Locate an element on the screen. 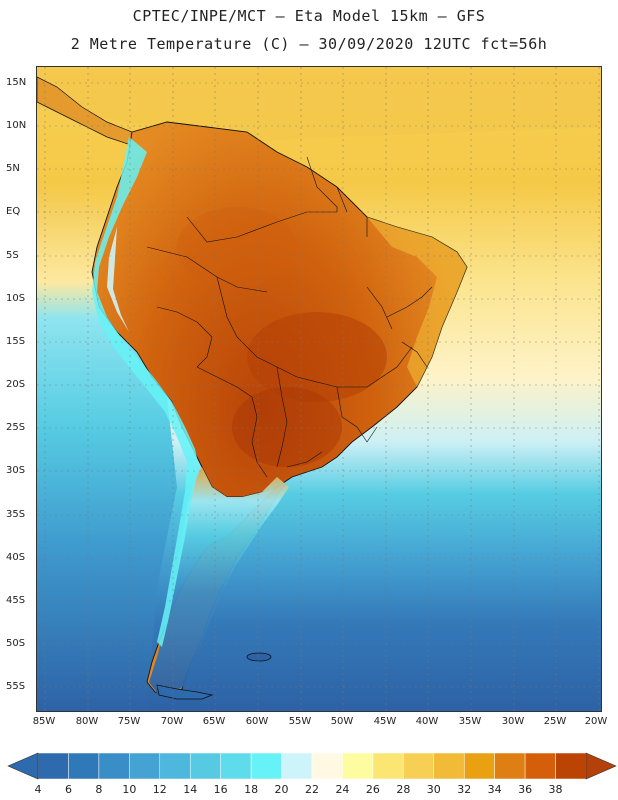 This screenshot has width=618, height=800. lat-label-10s: 10S is located at coordinates (16, 298).